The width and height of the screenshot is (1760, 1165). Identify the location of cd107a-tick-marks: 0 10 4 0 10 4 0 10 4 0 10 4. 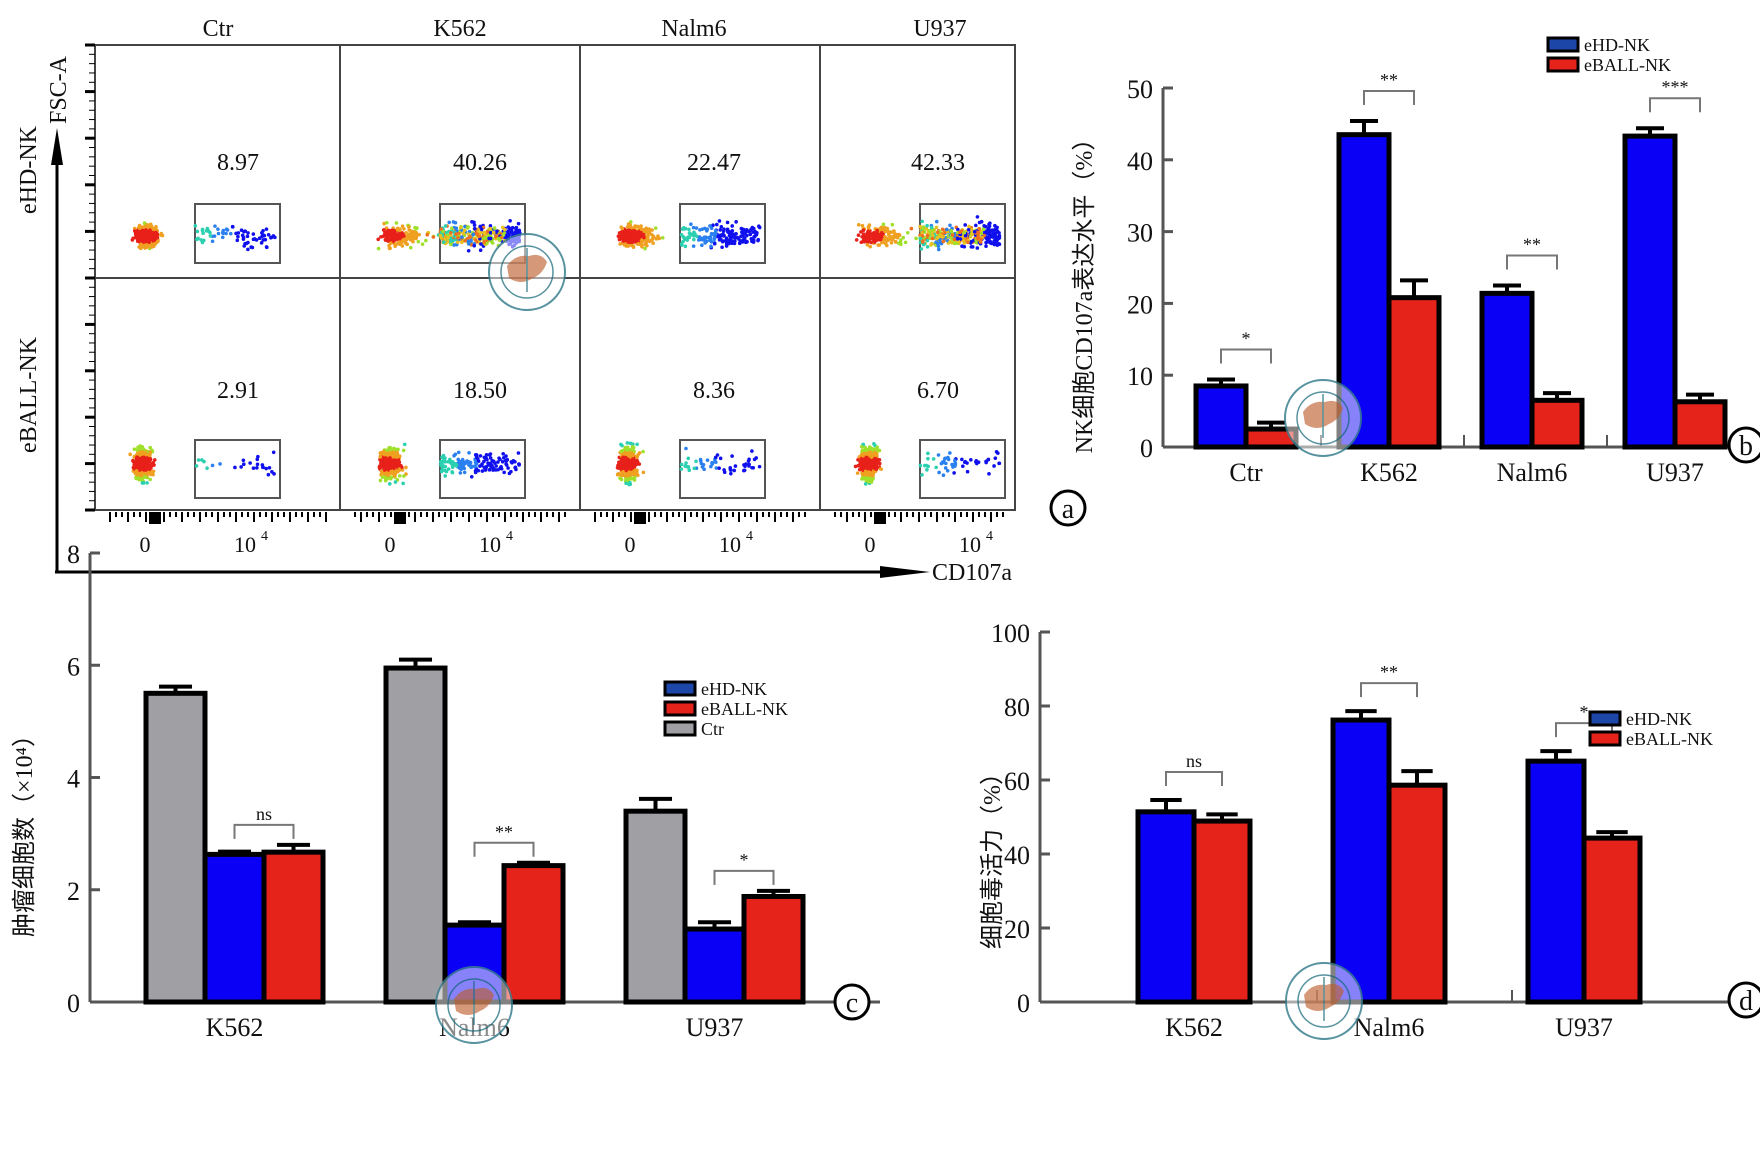
(556, 534).